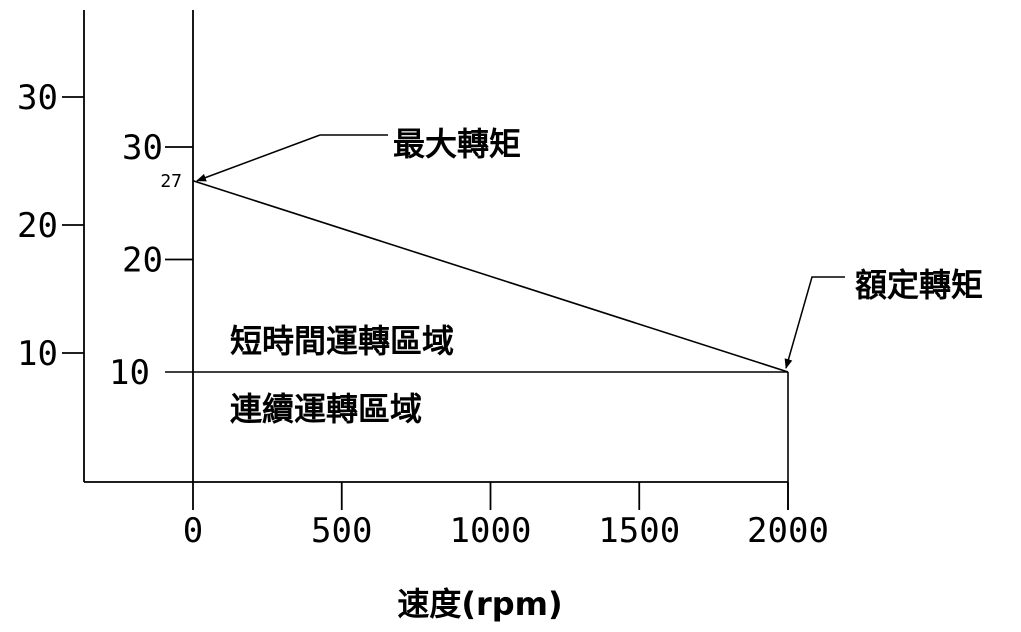  I want to click on rated-torque-label: 額定轉矩, so click(919, 285).